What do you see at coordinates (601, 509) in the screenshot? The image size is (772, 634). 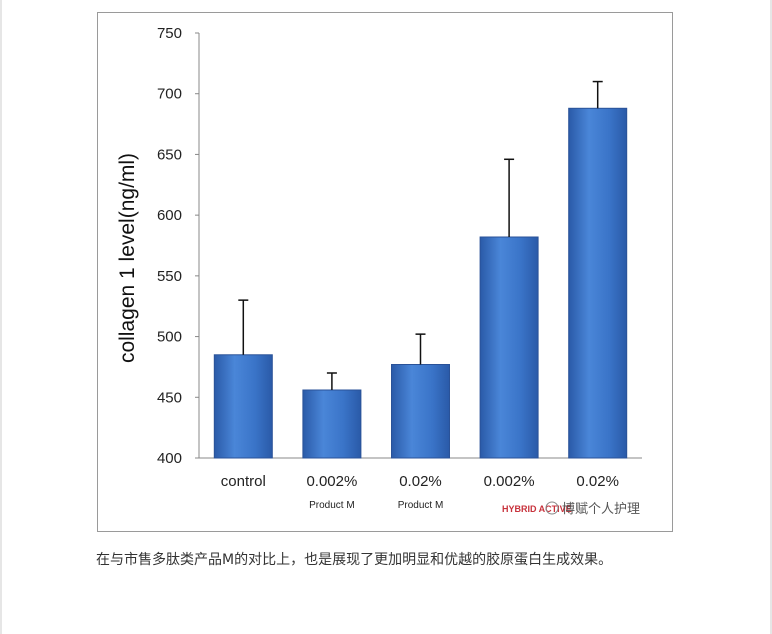 I see `watermark-account: 博赋个人护理` at bounding box center [601, 509].